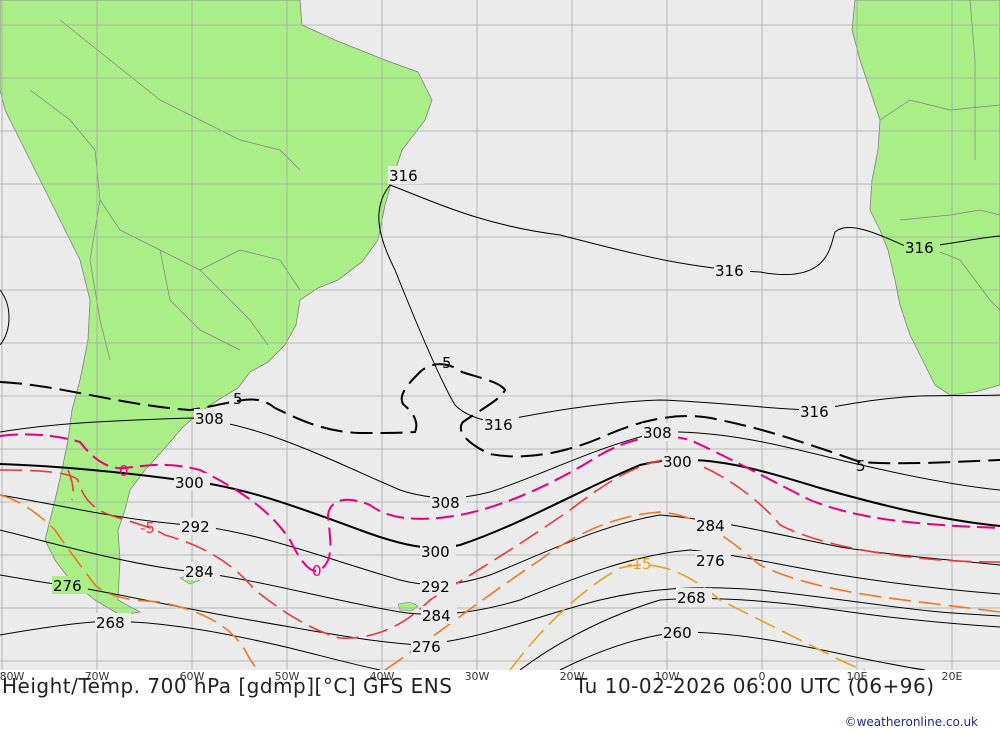 This screenshot has width=1000, height=733. I want to click on label-300-mid: 300, so click(435, 552).